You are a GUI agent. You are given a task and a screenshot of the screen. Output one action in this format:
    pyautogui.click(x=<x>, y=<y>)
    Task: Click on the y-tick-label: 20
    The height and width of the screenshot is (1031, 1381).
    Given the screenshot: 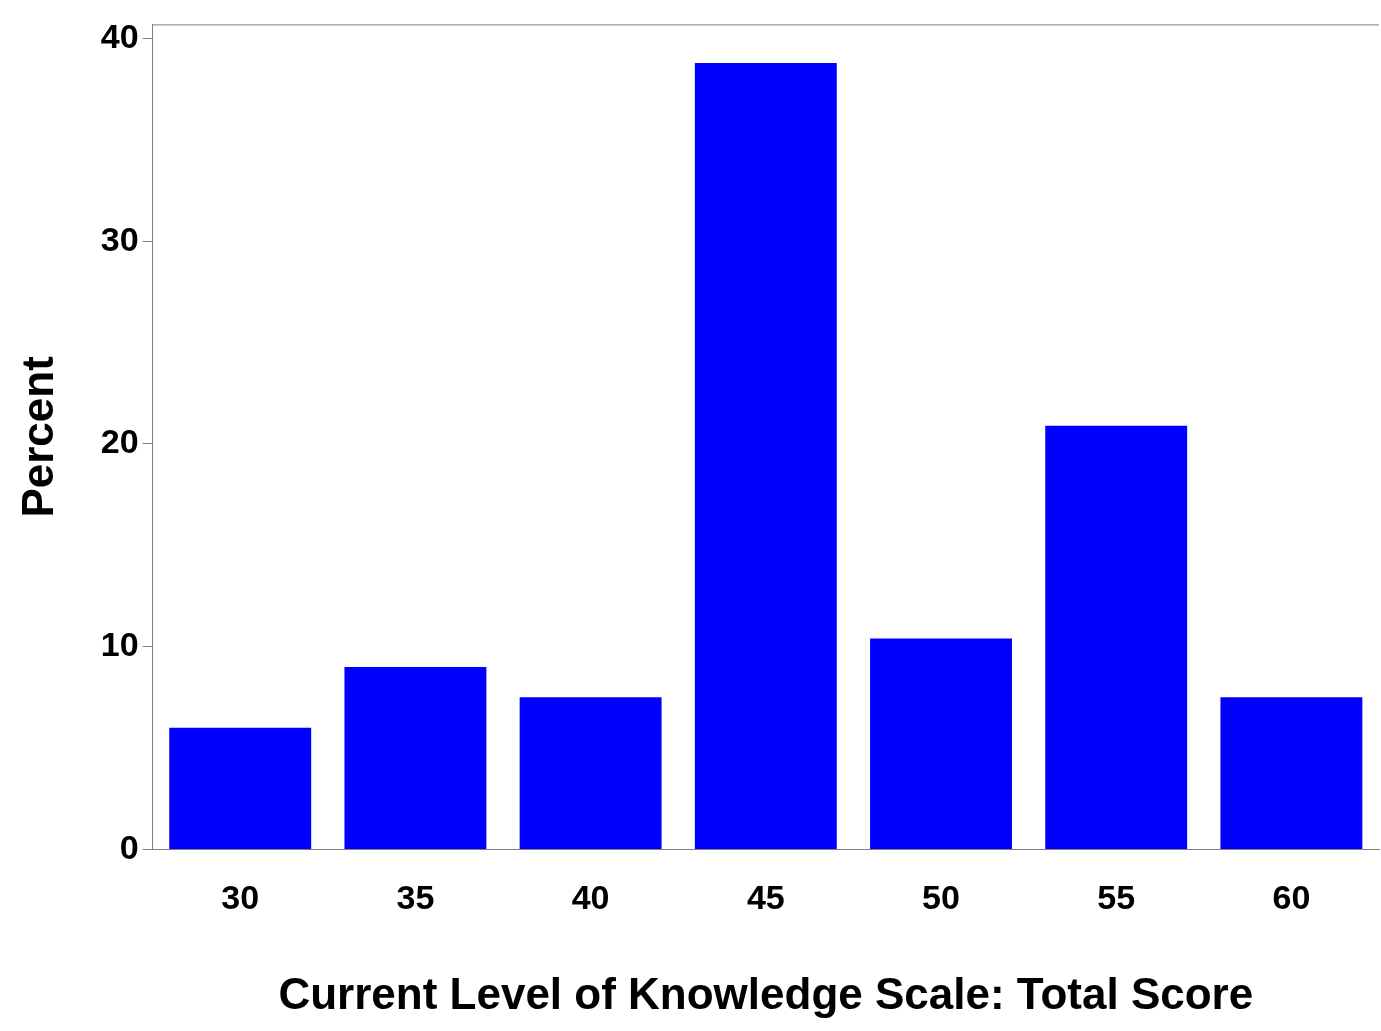 What is the action you would take?
    pyautogui.click(x=119, y=441)
    